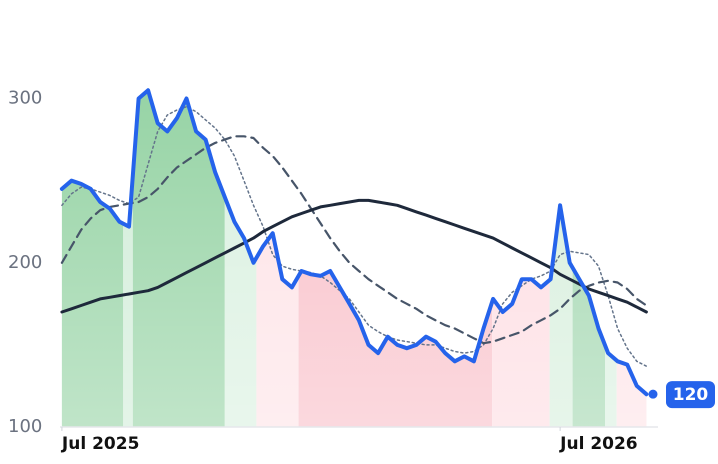  Describe the element at coordinates (598, 444) in the screenshot. I see `x-tick-label: Jul 2026` at that location.